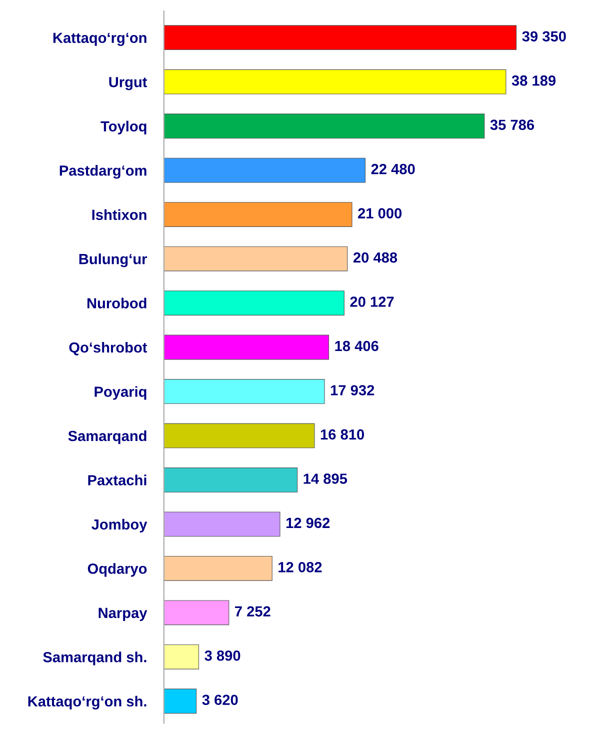  I want to click on data-label: 35 786, so click(512, 125).